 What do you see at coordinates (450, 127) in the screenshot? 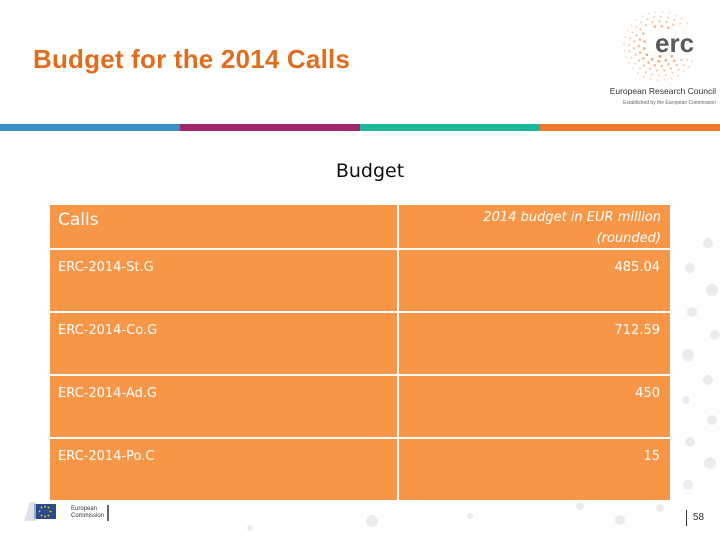
I see `divider-bar-teal` at bounding box center [450, 127].